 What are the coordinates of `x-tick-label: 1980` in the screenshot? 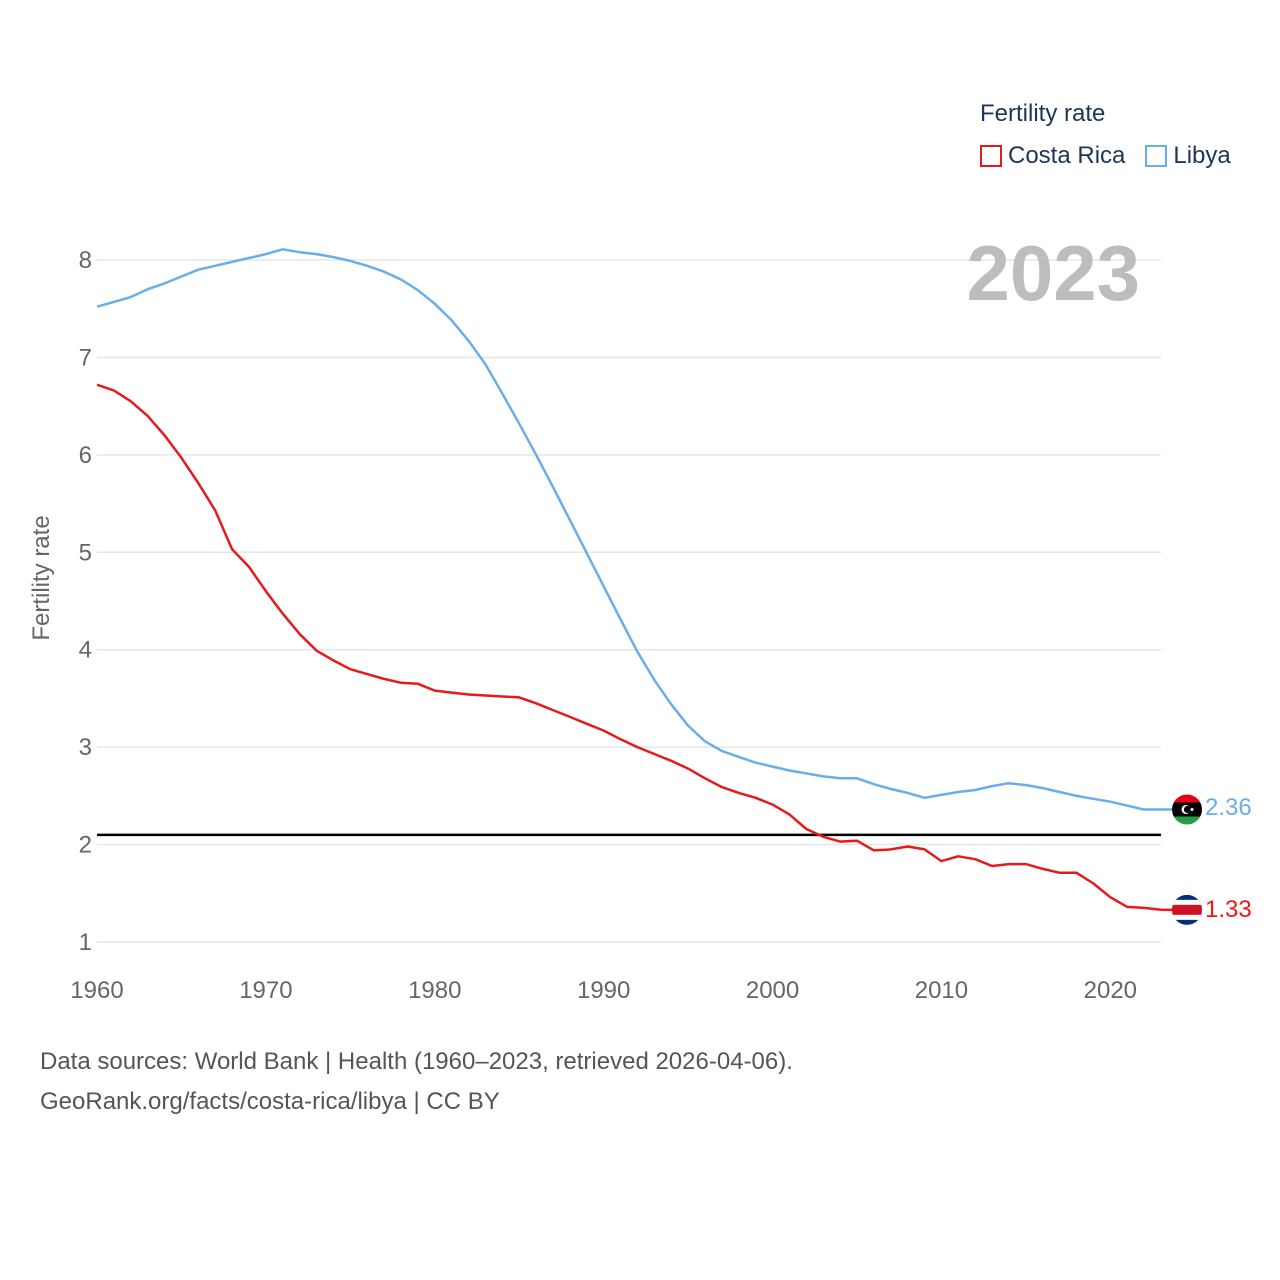 It's located at (434, 990).